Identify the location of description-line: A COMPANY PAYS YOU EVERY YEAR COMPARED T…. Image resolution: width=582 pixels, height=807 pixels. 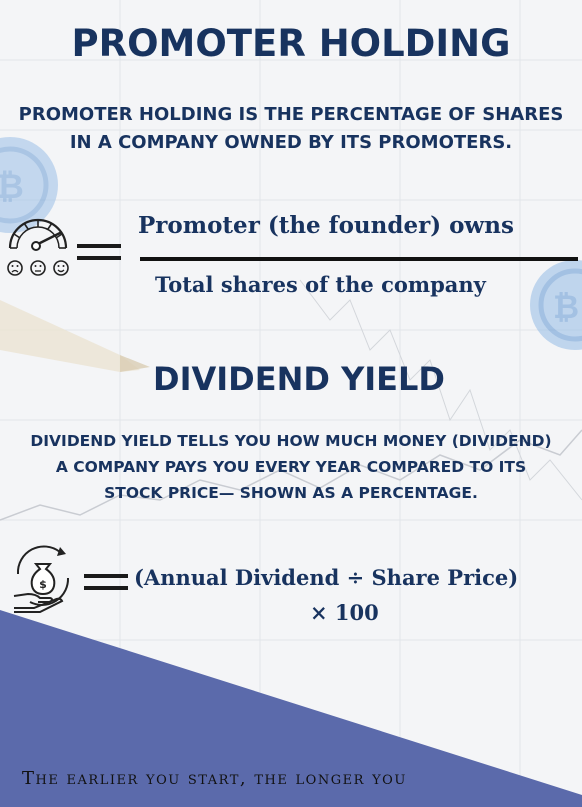
(291, 467).